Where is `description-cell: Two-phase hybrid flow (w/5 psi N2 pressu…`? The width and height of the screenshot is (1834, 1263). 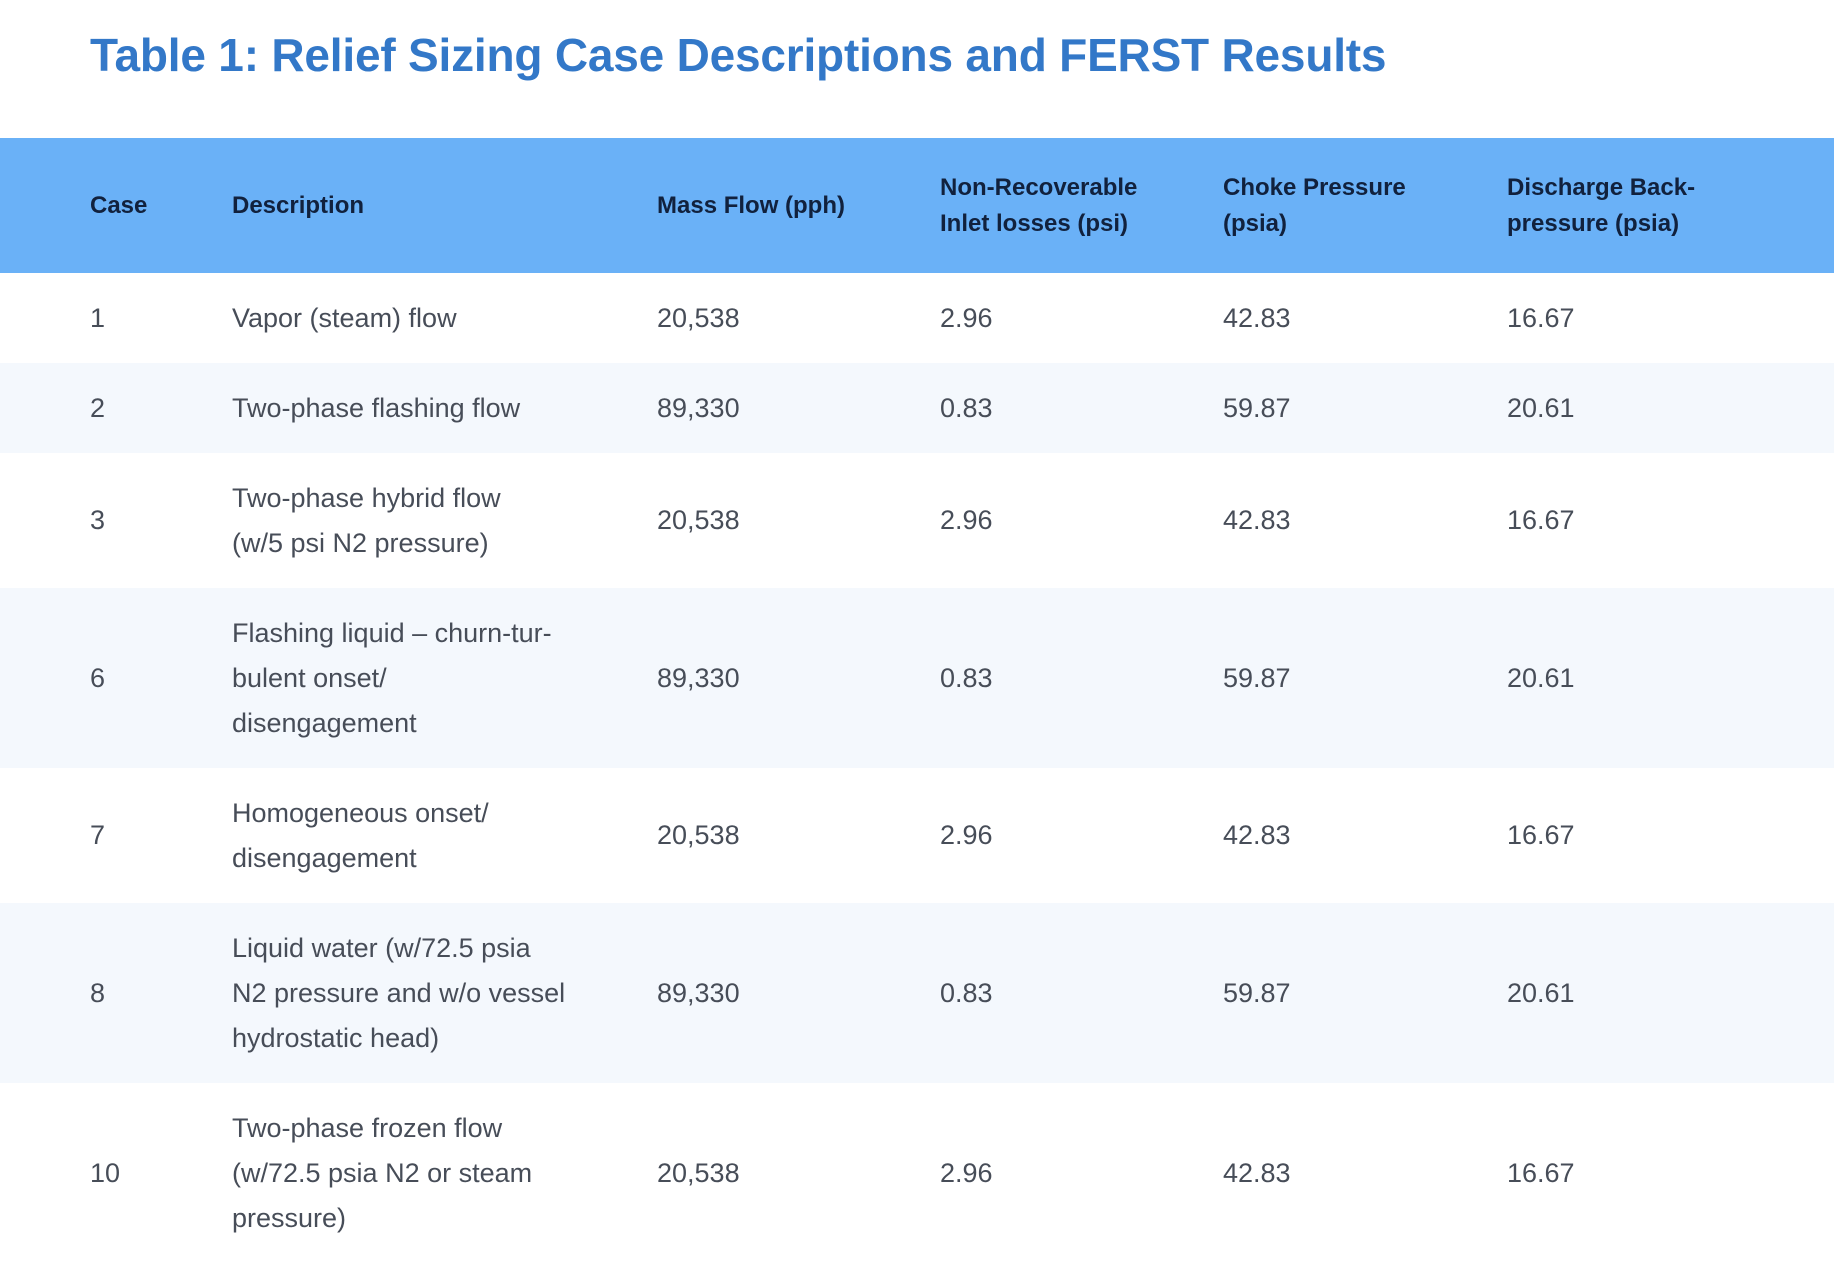
description-cell: Two-phase hybrid flow (w/5 psi N2 pressu… is located at coordinates (444, 520).